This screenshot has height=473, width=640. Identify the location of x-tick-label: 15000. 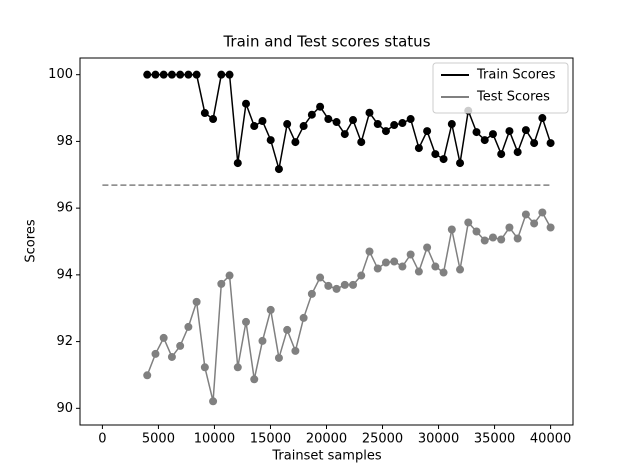
(270, 439).